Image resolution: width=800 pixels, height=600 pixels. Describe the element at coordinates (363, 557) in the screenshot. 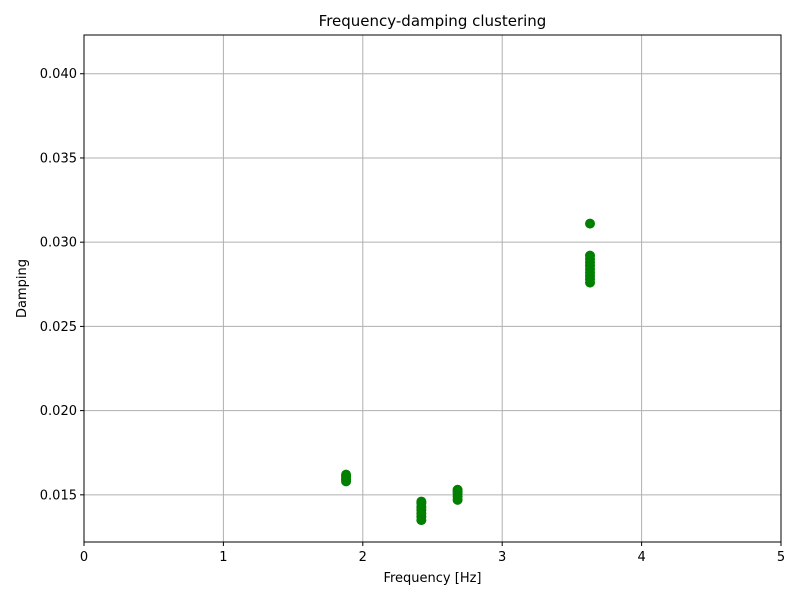

I see `x-tick-label: 2` at that location.